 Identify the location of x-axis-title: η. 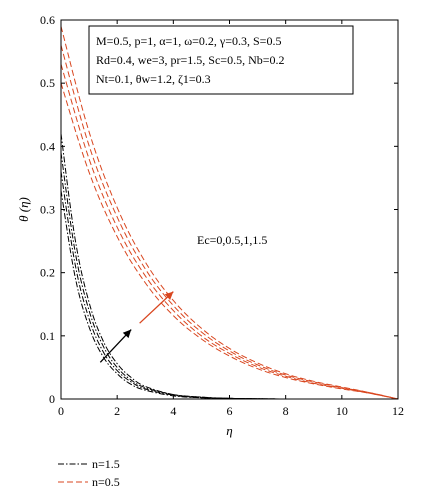
(229, 430).